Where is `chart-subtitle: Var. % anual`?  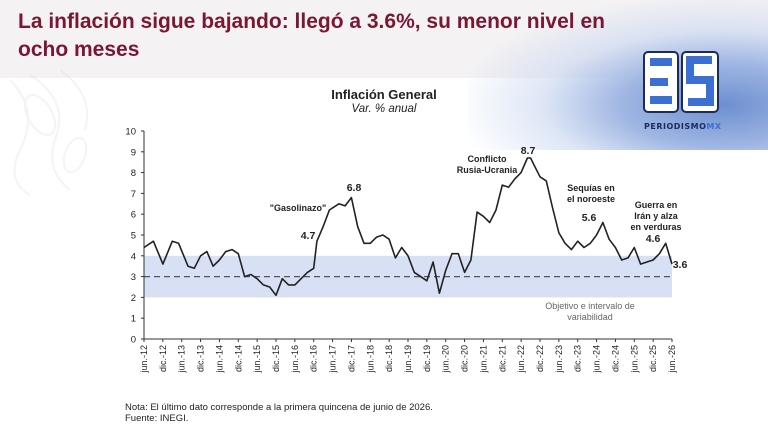
chart-subtitle: Var. % anual is located at coordinates (384, 109).